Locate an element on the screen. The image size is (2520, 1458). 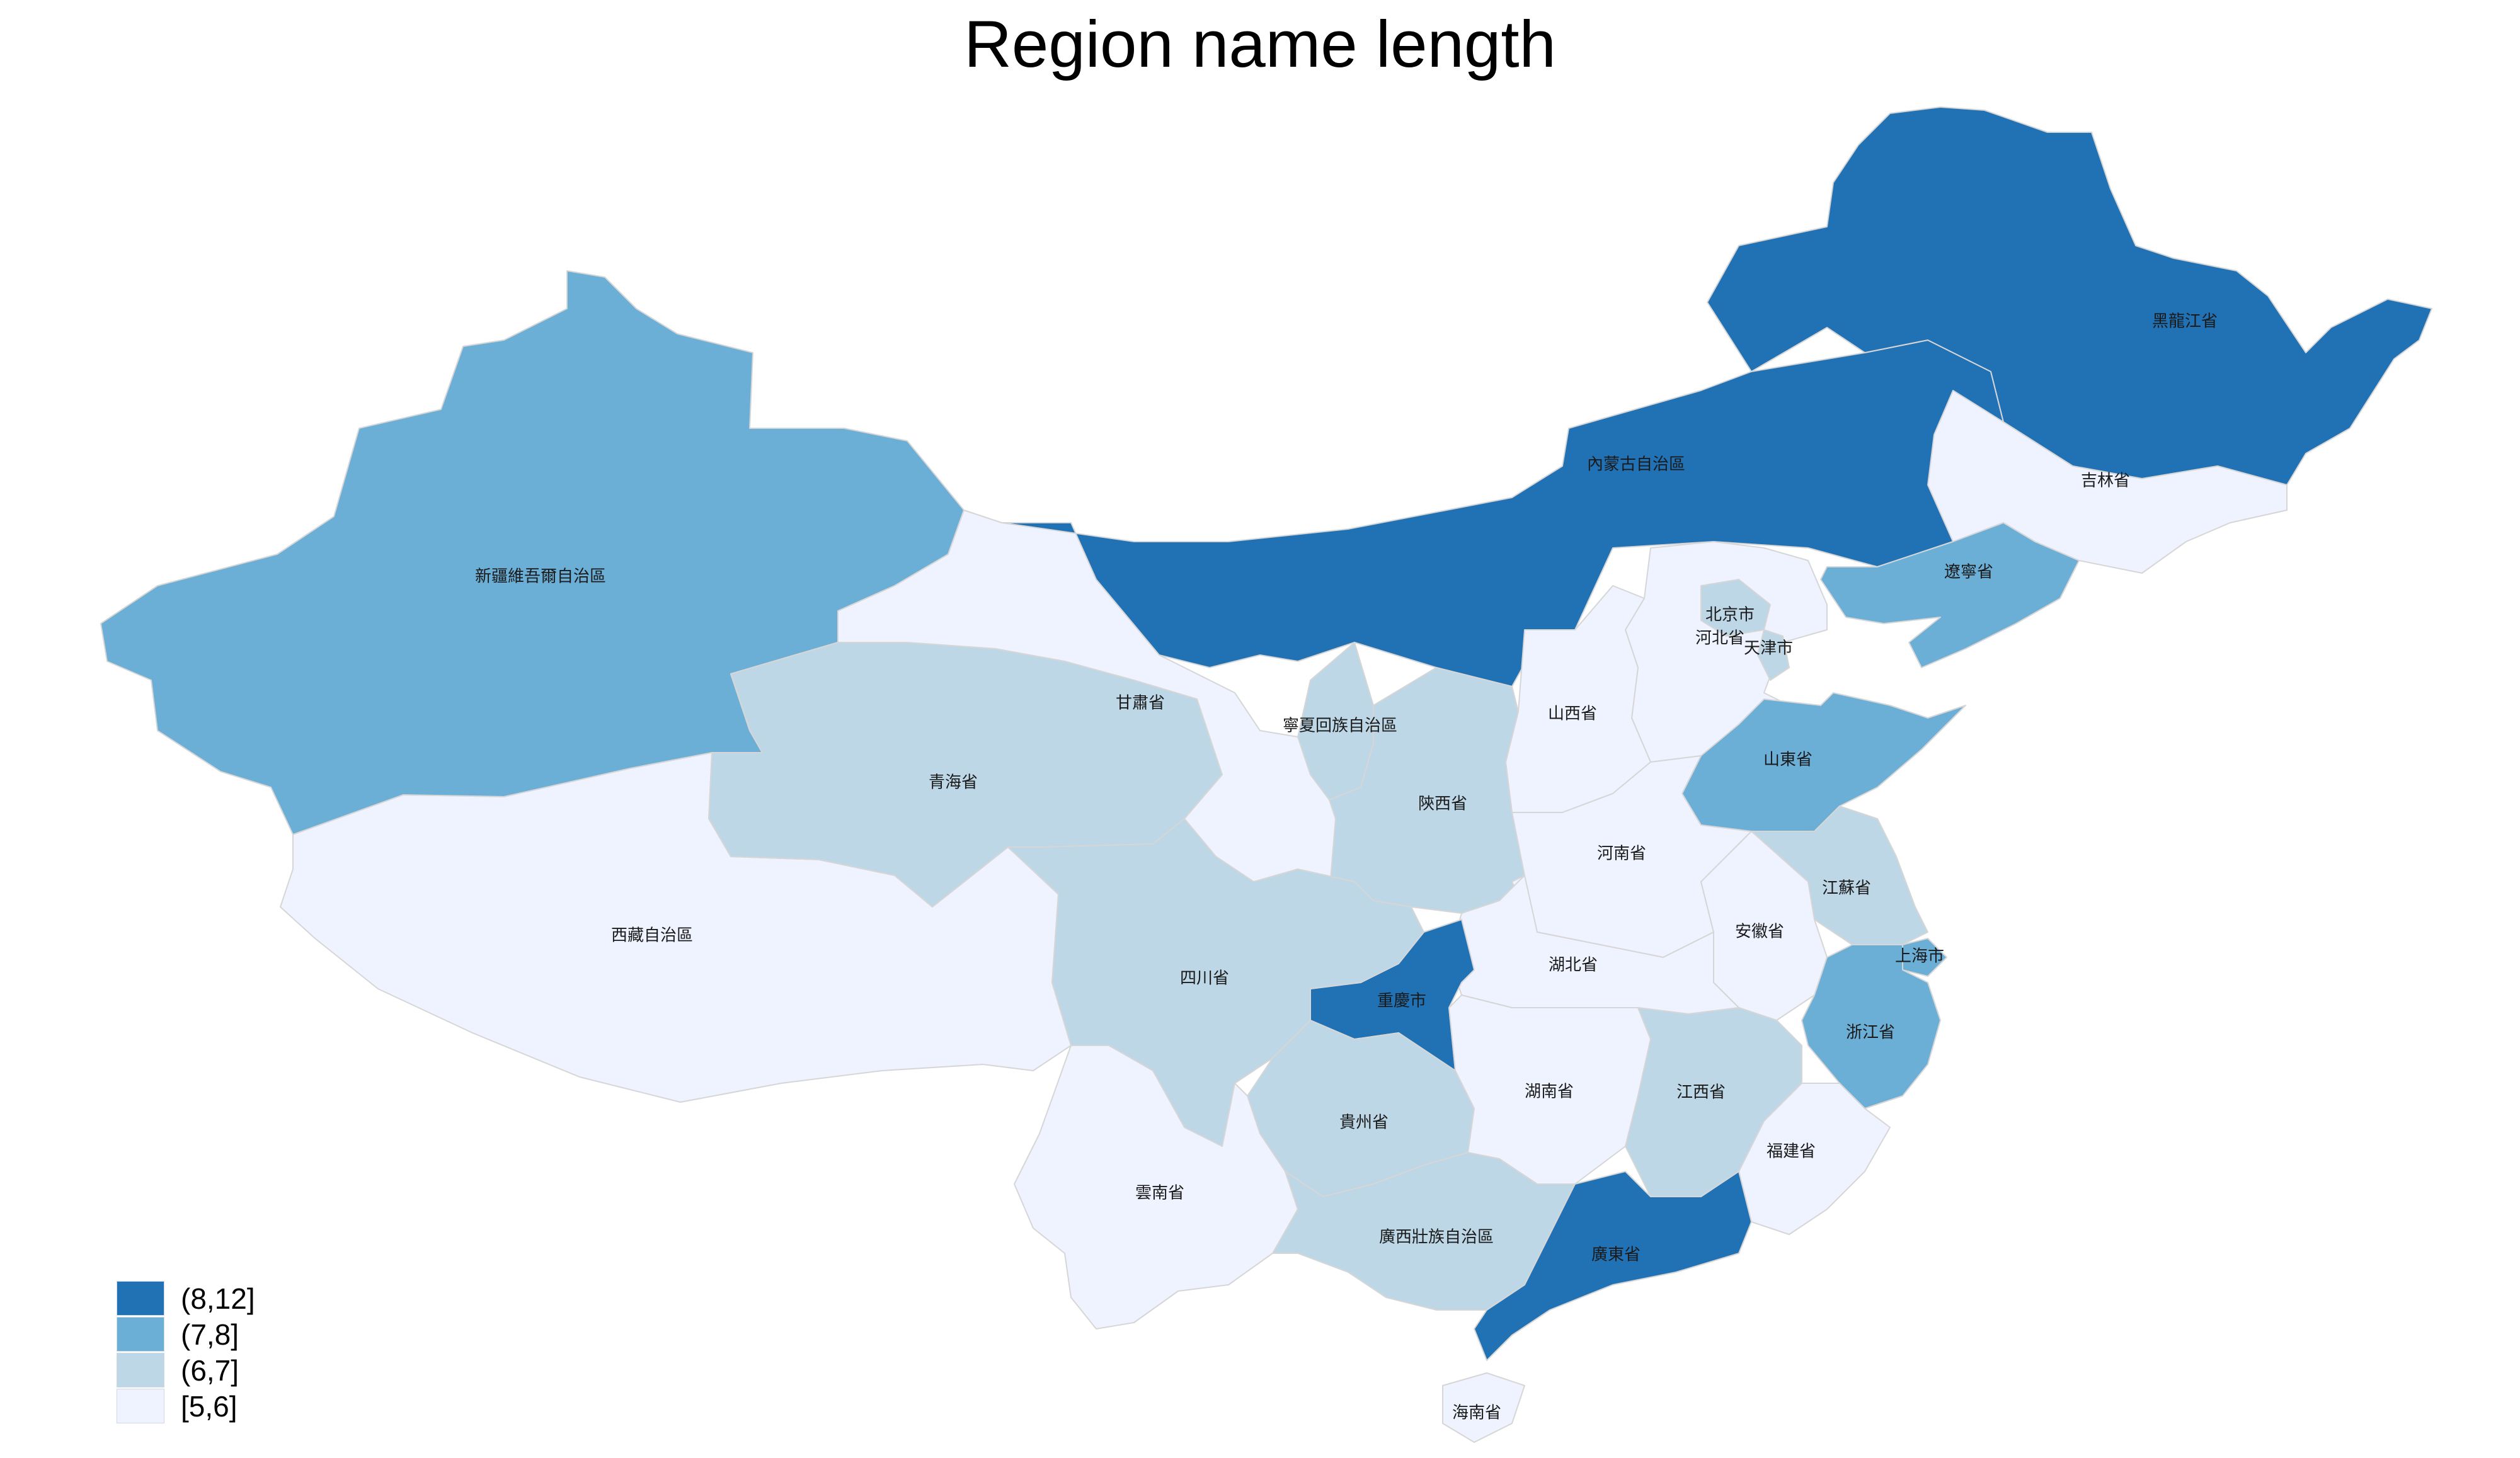
label-qinghai: 青海省 is located at coordinates (953, 782).